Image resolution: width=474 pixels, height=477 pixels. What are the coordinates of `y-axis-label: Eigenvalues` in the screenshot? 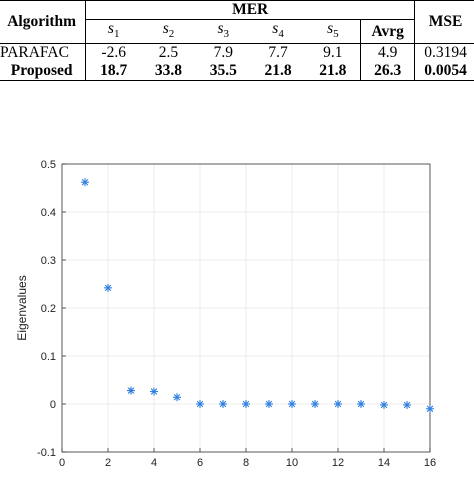 It's located at (22, 307).